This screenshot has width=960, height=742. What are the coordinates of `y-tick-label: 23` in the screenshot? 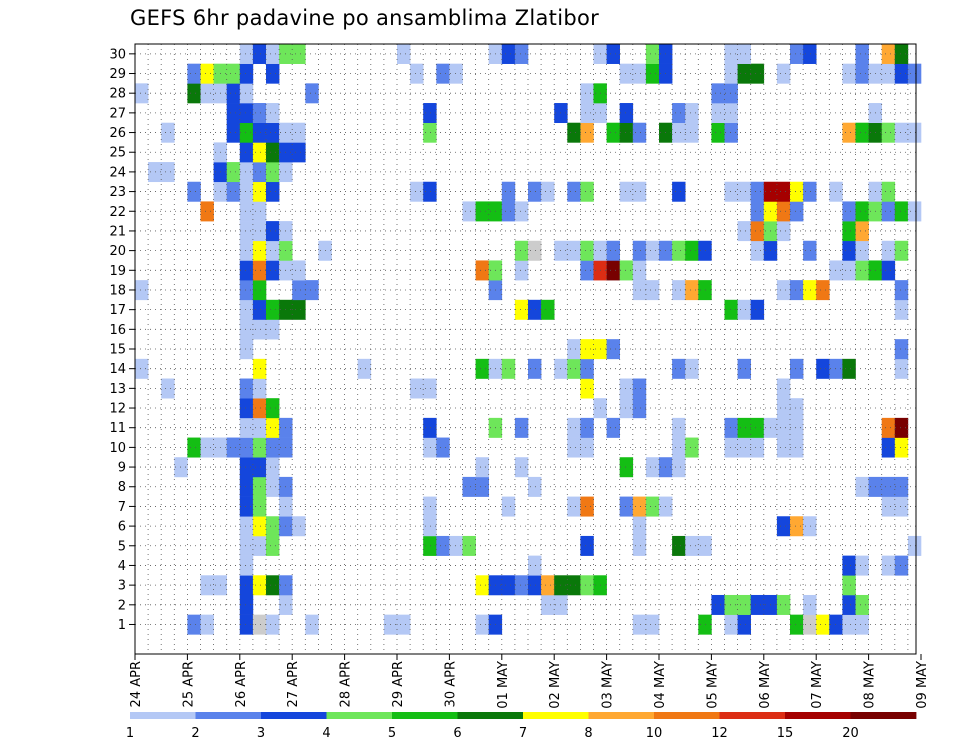 It's located at (117, 192).